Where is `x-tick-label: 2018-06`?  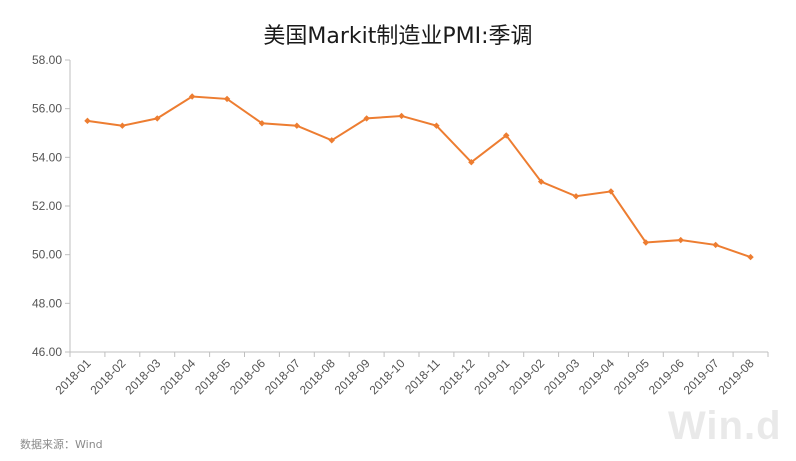 x-tick-label: 2018-06 is located at coordinates (247, 376).